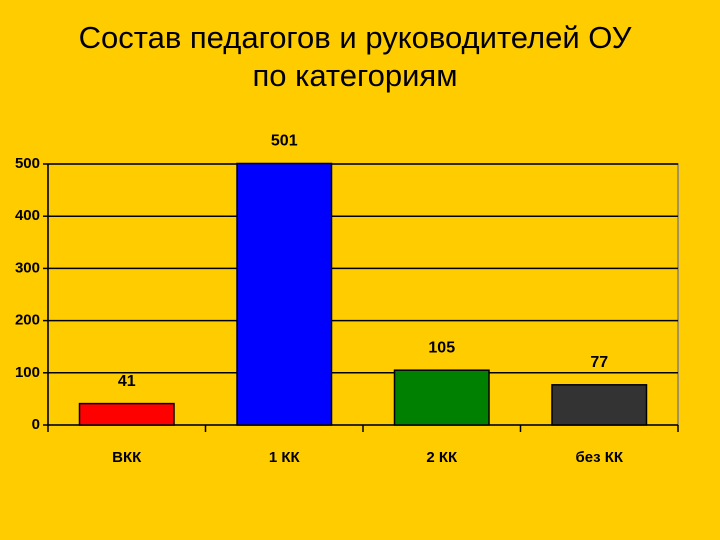  I want to click on x-tick-label: без КК, so click(599, 457).